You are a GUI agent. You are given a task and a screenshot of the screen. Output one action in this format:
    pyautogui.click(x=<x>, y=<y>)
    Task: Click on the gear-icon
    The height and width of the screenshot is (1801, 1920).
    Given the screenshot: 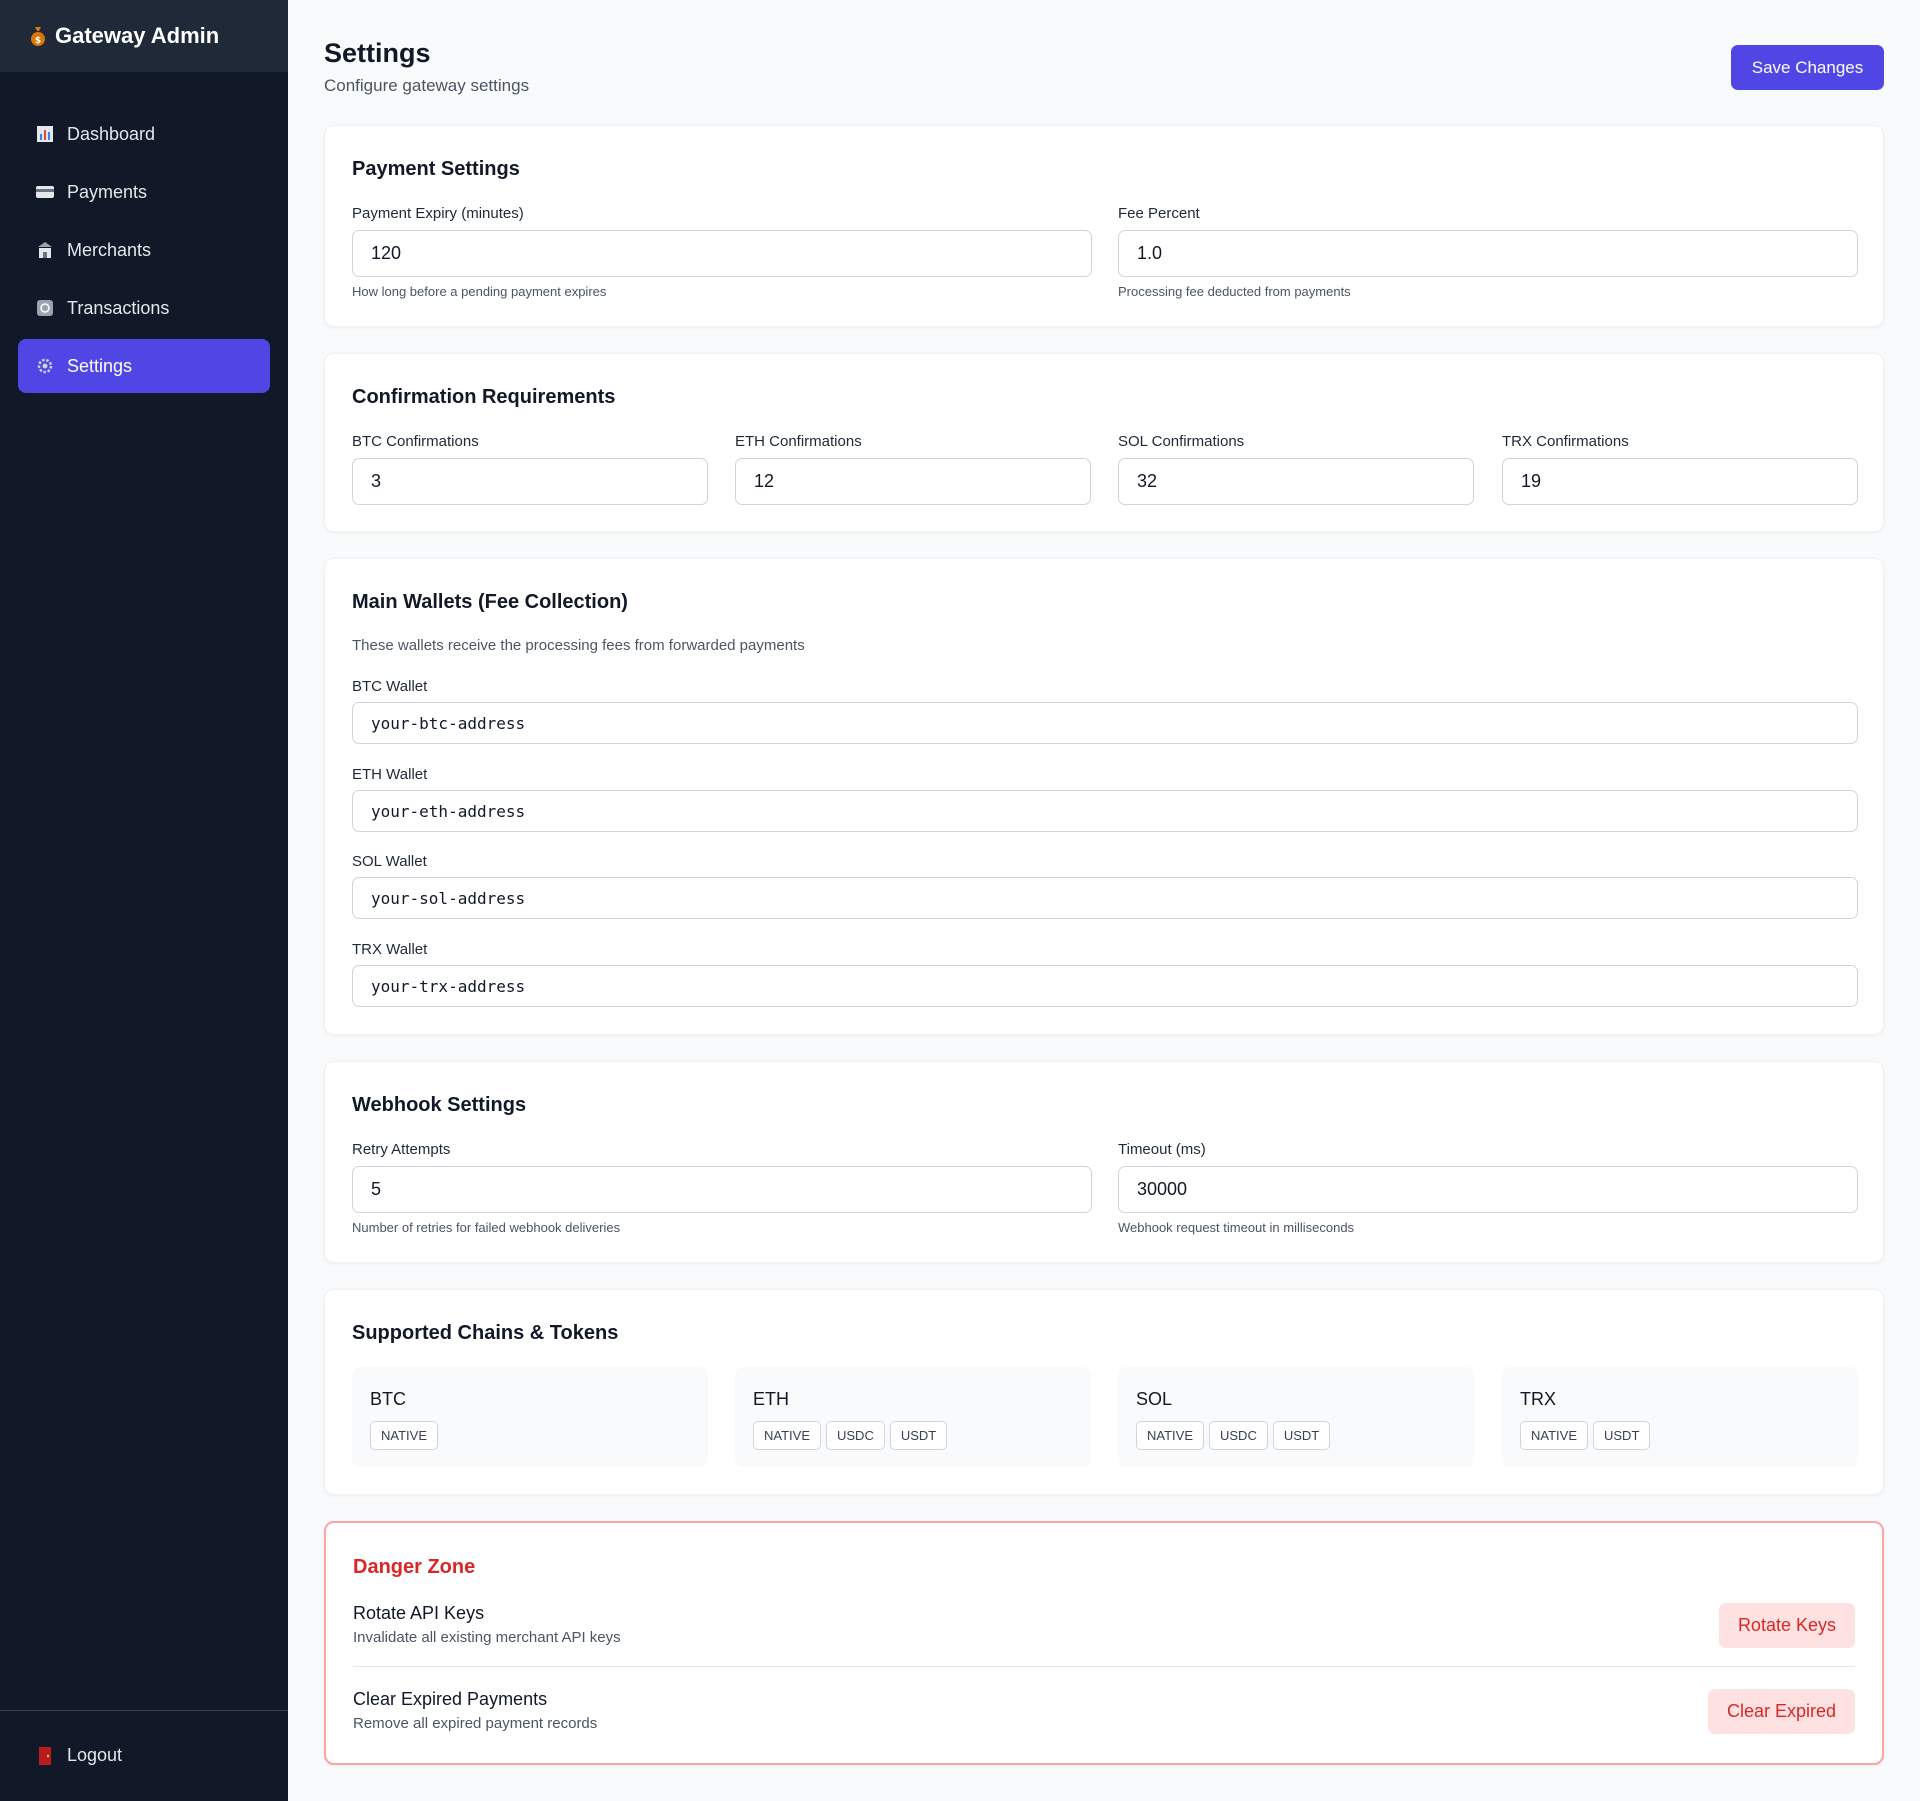 What is the action you would take?
    pyautogui.click(x=45, y=366)
    